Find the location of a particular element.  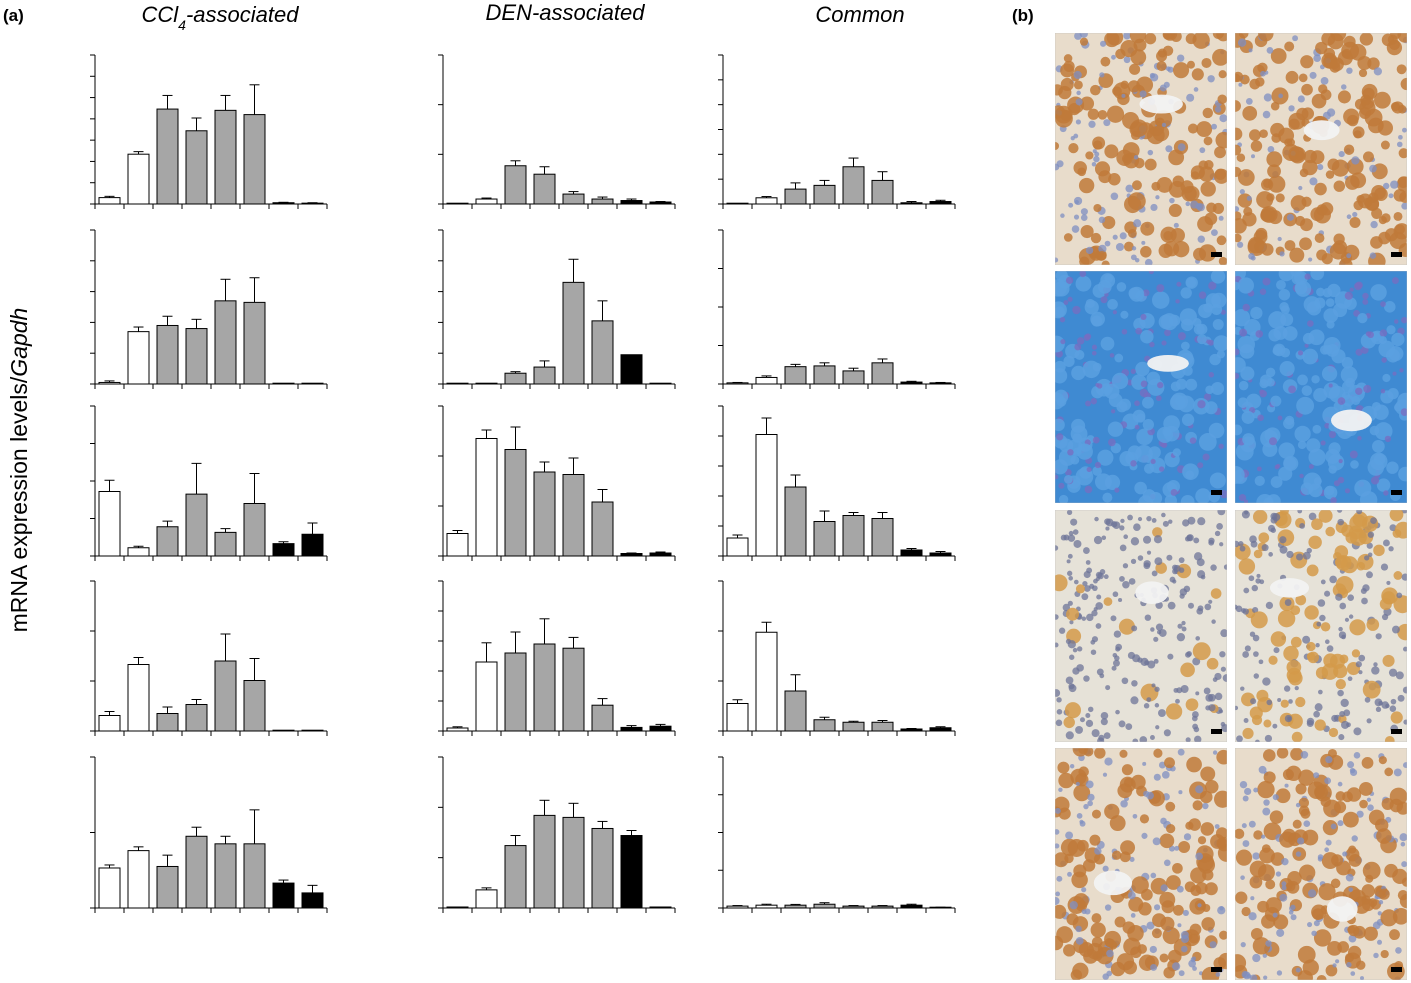

bar-E13.5 is located at coordinates (109, 383).